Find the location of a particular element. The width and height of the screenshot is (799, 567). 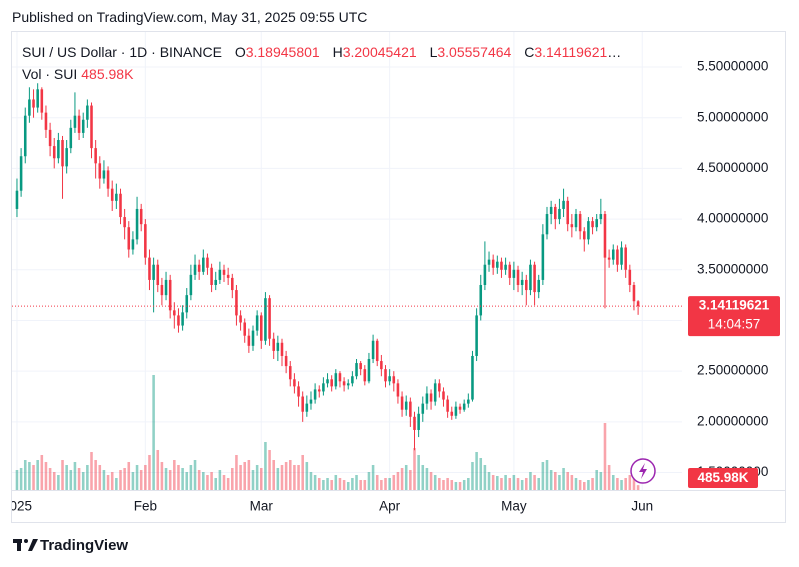

y-tick-label: 3.50000000 is located at coordinates (732, 268).